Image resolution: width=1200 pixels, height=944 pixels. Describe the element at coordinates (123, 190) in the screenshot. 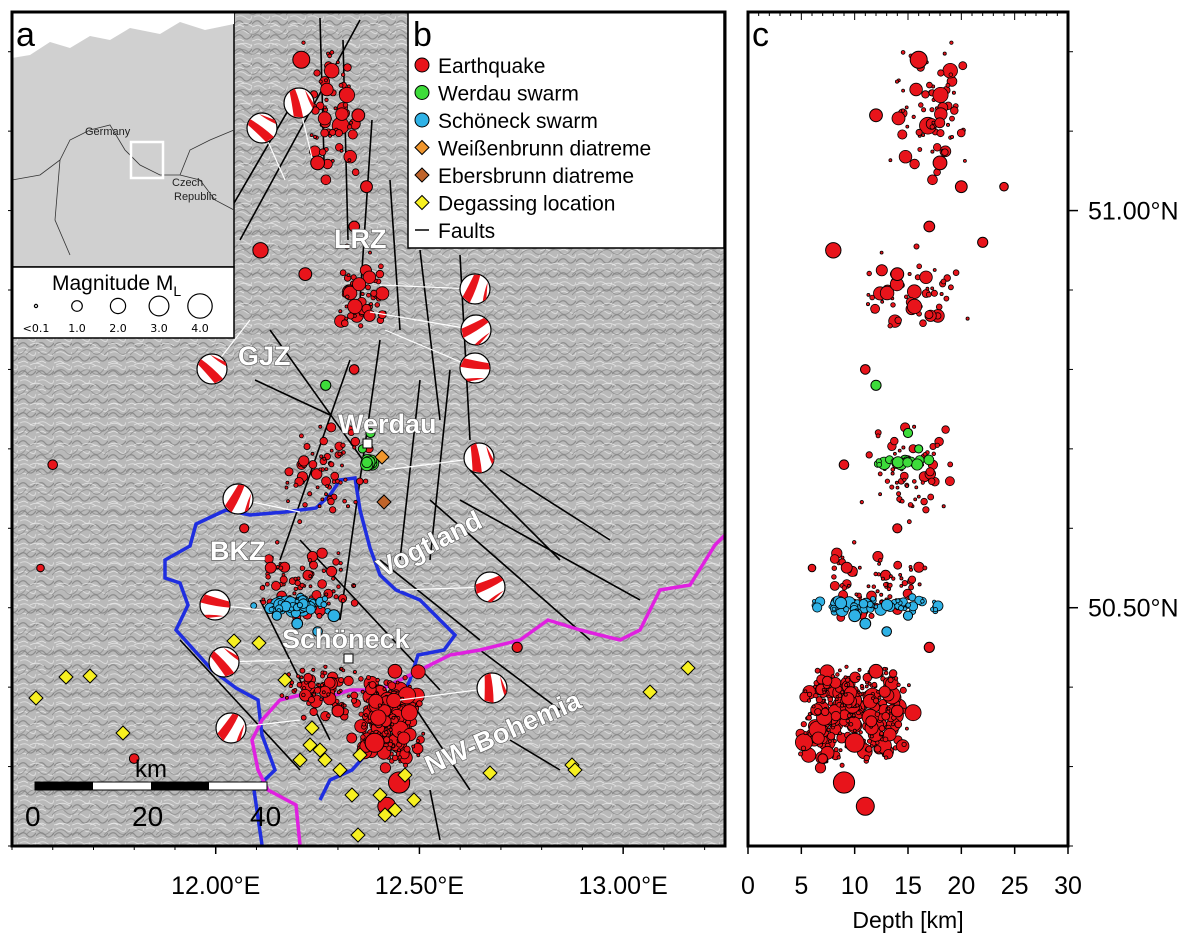

I see `inset-borders` at that location.